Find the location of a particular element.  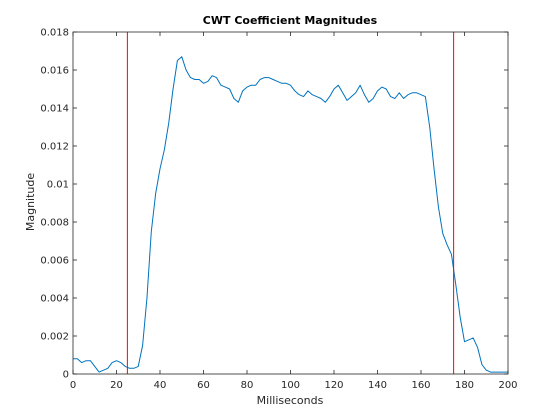

x-tick-label: 160 is located at coordinates (420, 385).